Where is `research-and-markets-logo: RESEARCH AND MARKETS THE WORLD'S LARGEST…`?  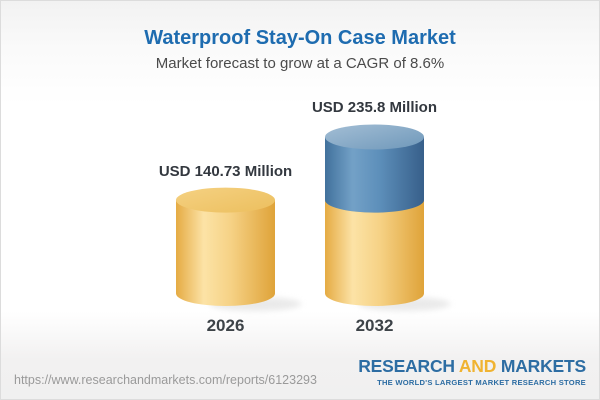 research-and-markets-logo: RESEARCH AND MARKETS THE WORLD'S LARGEST… is located at coordinates (472, 372).